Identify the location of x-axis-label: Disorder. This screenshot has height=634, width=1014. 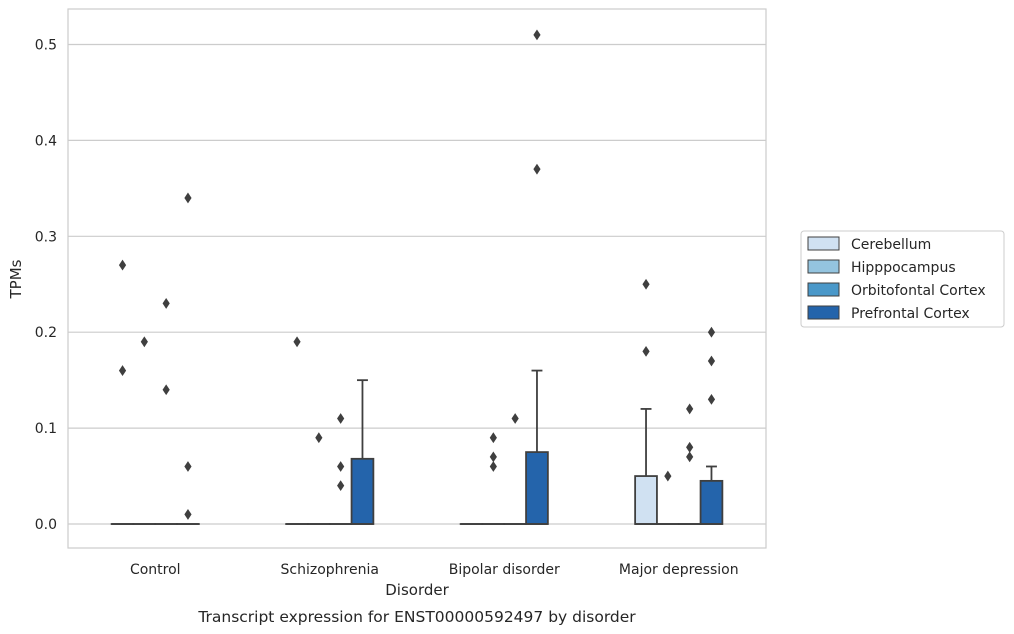
(417, 590).